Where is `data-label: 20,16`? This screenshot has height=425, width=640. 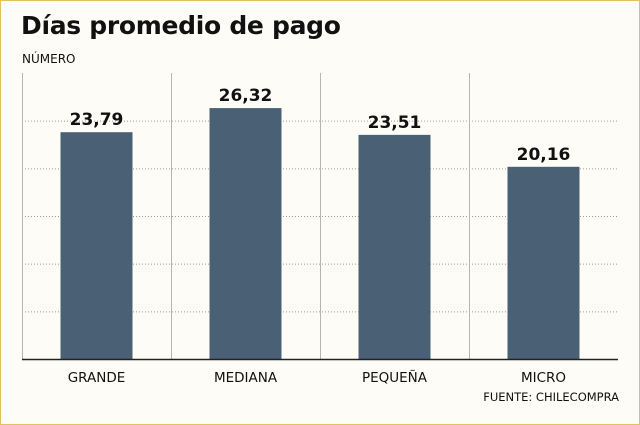 data-label: 20,16 is located at coordinates (544, 155).